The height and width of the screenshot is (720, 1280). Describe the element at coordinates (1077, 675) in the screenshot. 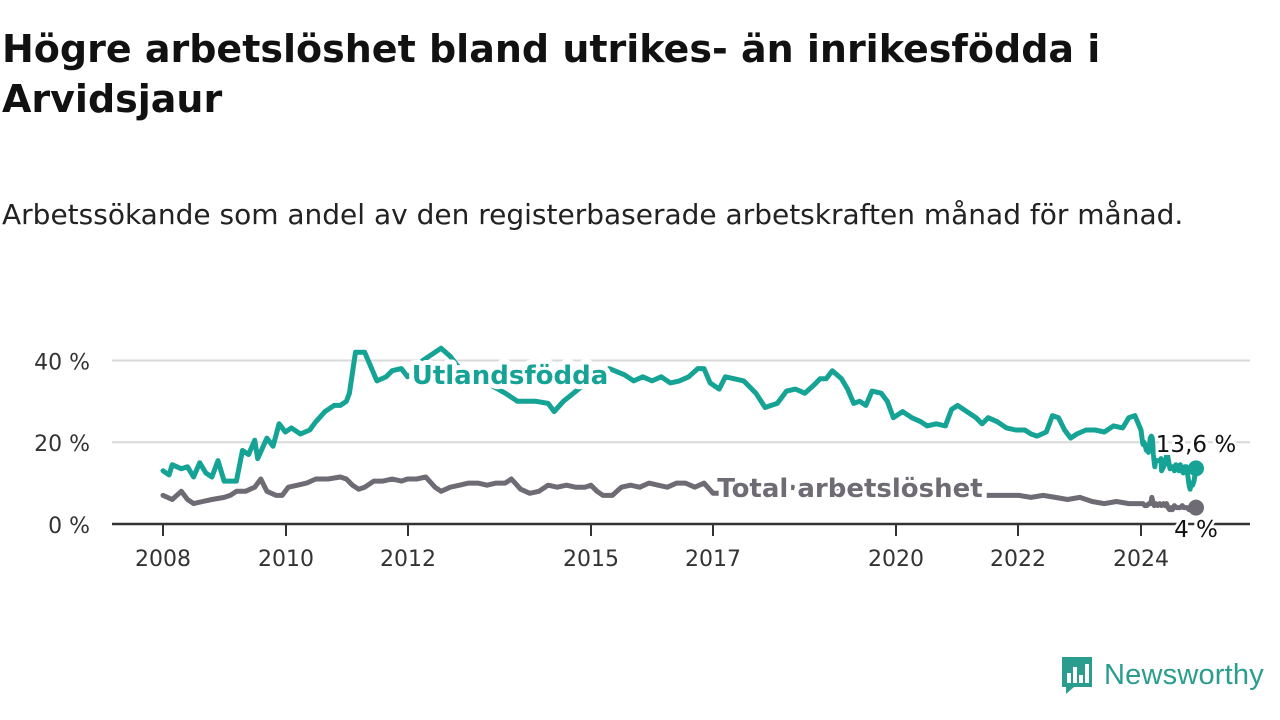

I see `bar-chart-speech-bubble-icon` at that location.